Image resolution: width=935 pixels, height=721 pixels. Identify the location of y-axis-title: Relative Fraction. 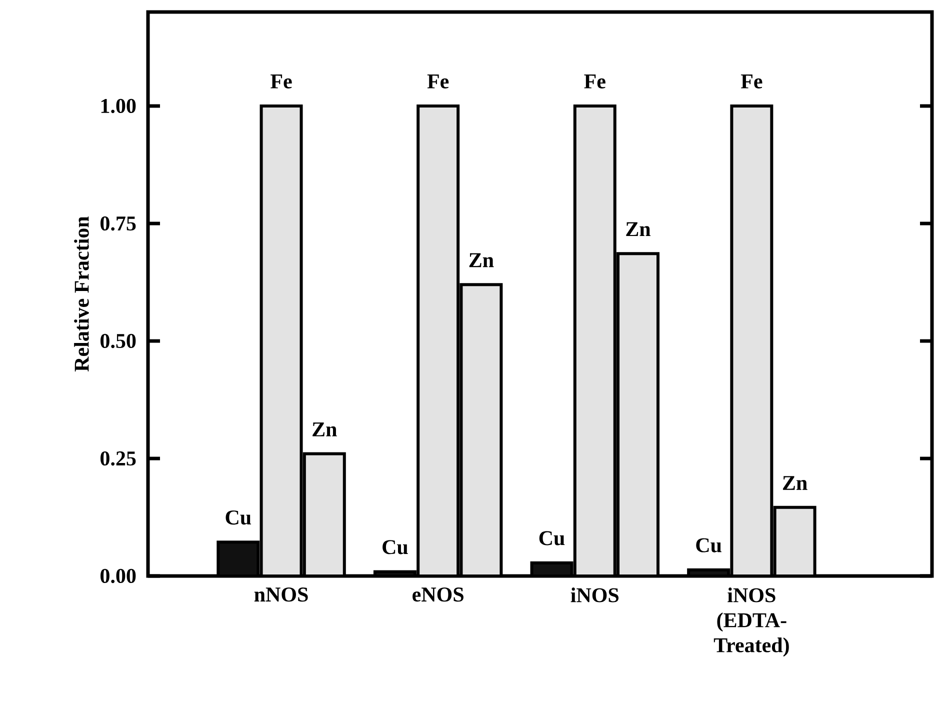
(81, 294).